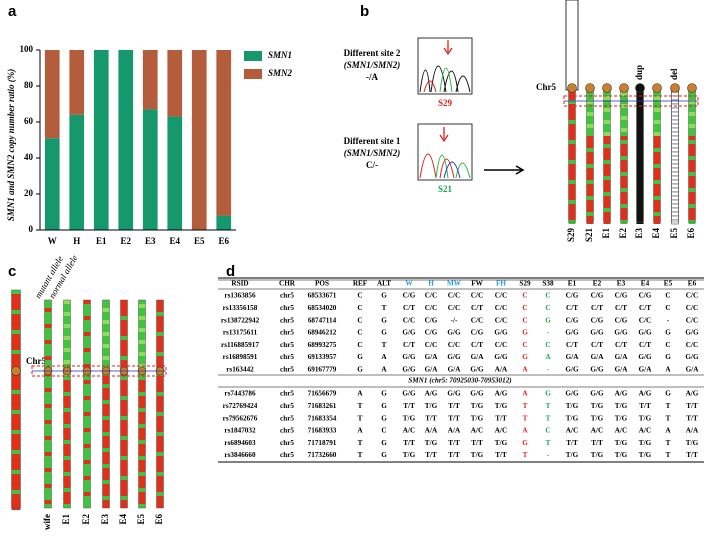  Describe the element at coordinates (240, 357) in the screenshot. I see `table-cell: rs16898591` at that location.